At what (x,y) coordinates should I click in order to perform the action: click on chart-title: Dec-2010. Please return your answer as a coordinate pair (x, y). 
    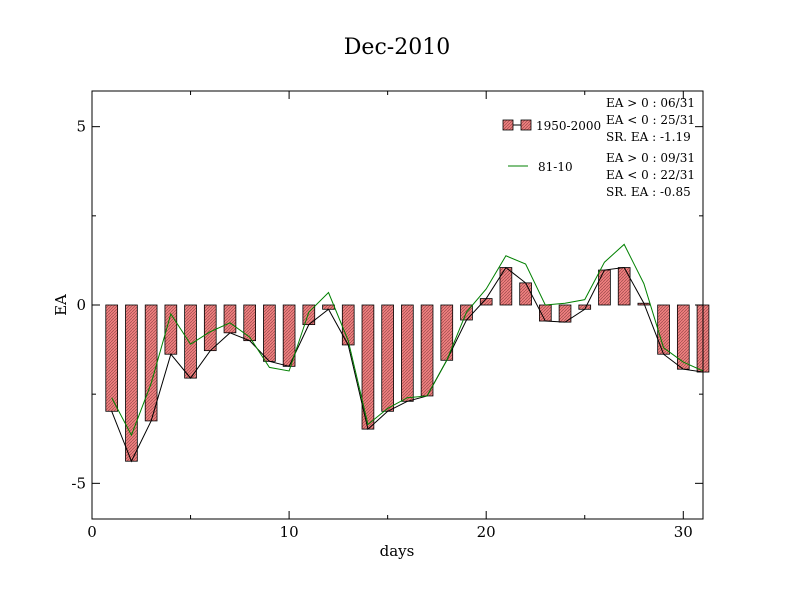
    Looking at the image, I should click on (397, 47).